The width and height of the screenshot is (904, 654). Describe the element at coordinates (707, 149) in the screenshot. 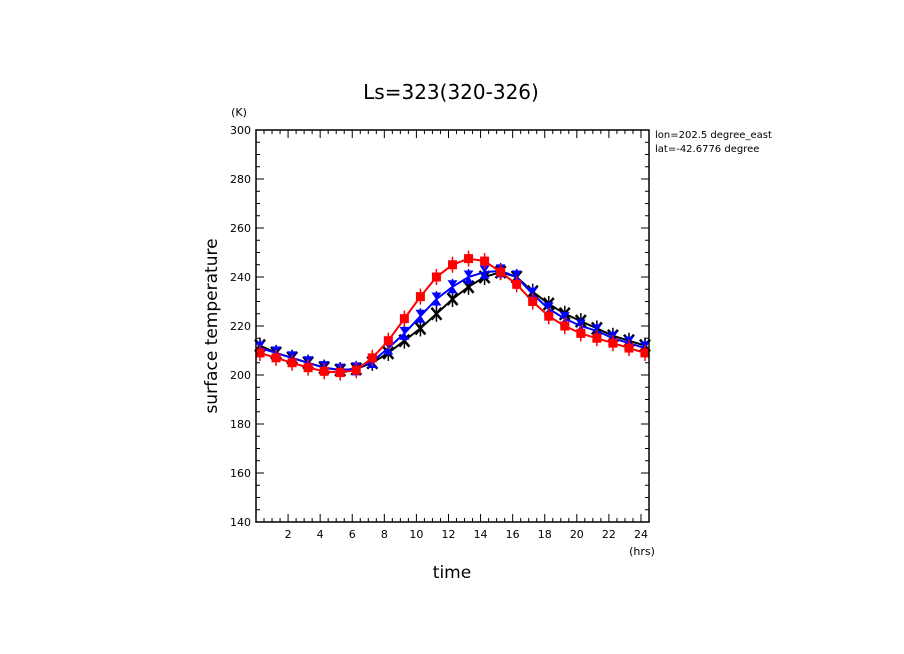

I see `annotation-lat: lat=-42.6776 degree` at that location.